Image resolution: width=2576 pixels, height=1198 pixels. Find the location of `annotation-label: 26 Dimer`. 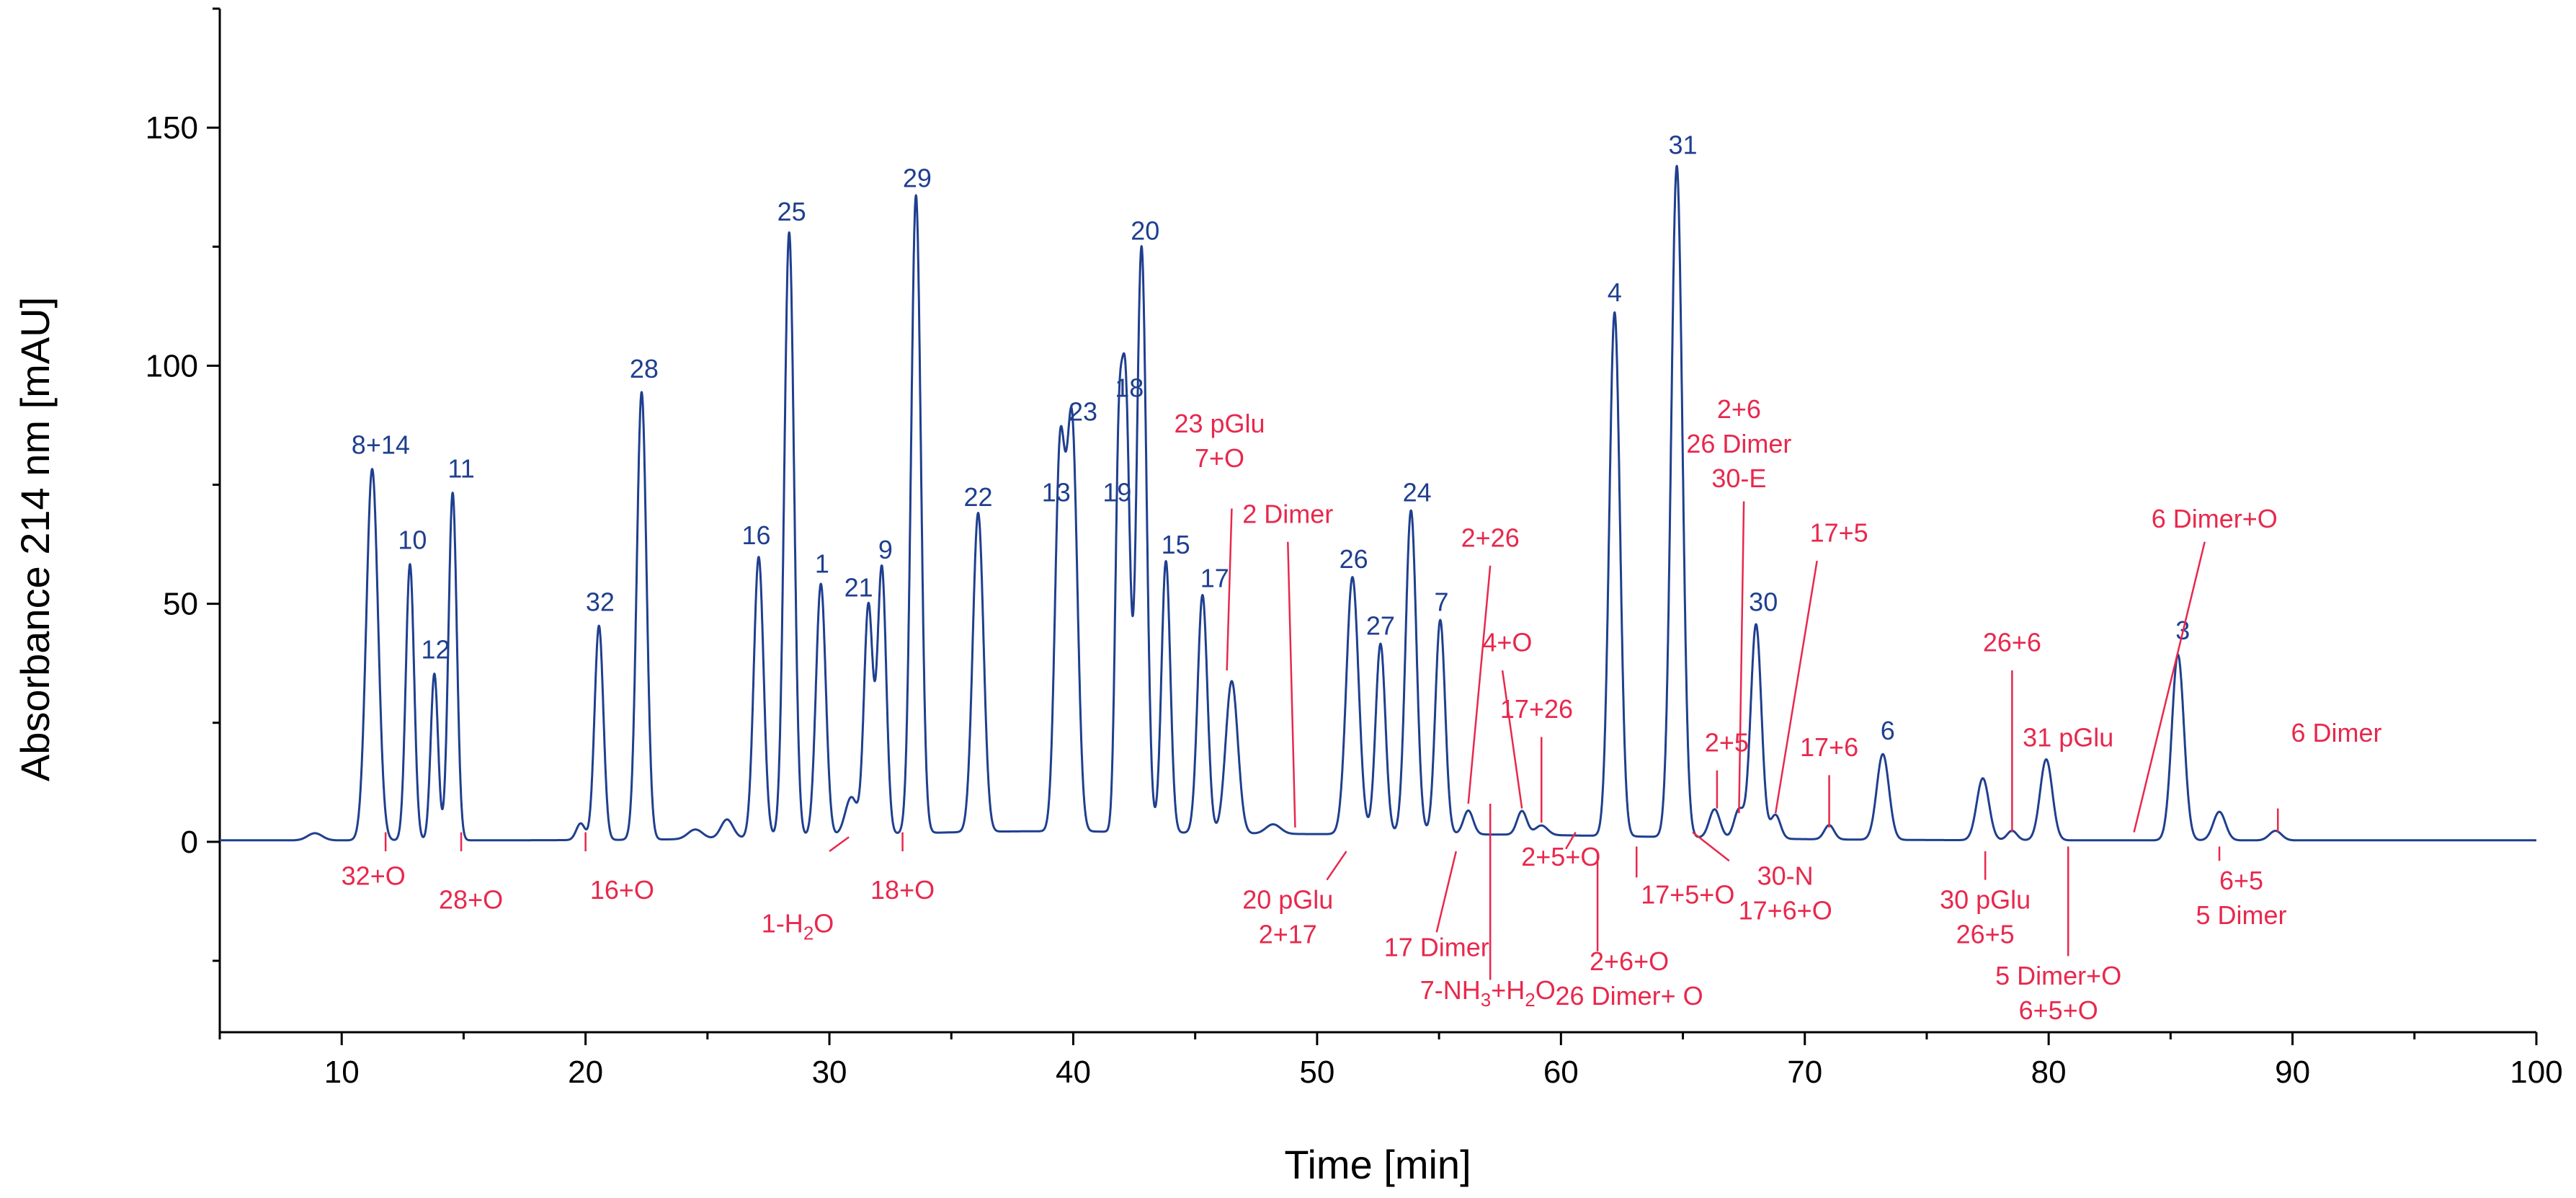

annotation-label: 26 Dimer is located at coordinates (1738, 443).